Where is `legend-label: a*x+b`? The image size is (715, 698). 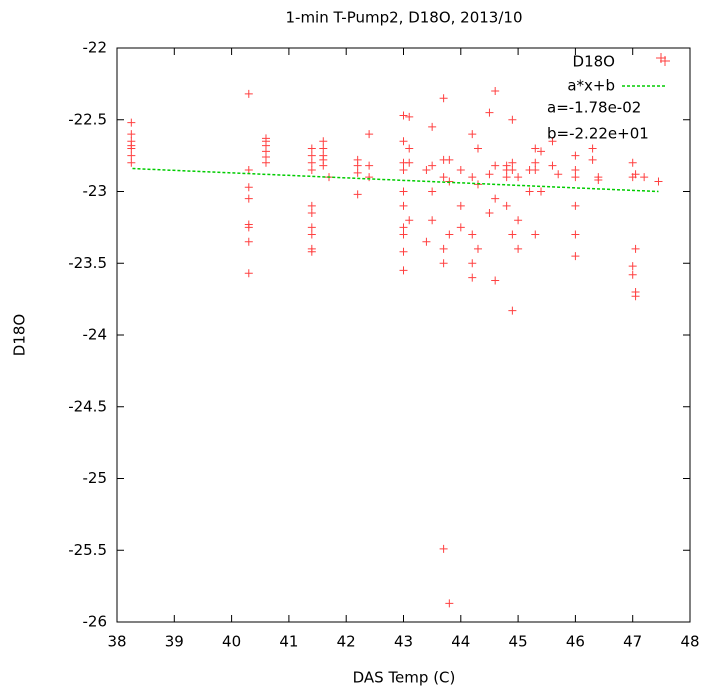 legend-label: a*x+b is located at coordinates (591, 86).